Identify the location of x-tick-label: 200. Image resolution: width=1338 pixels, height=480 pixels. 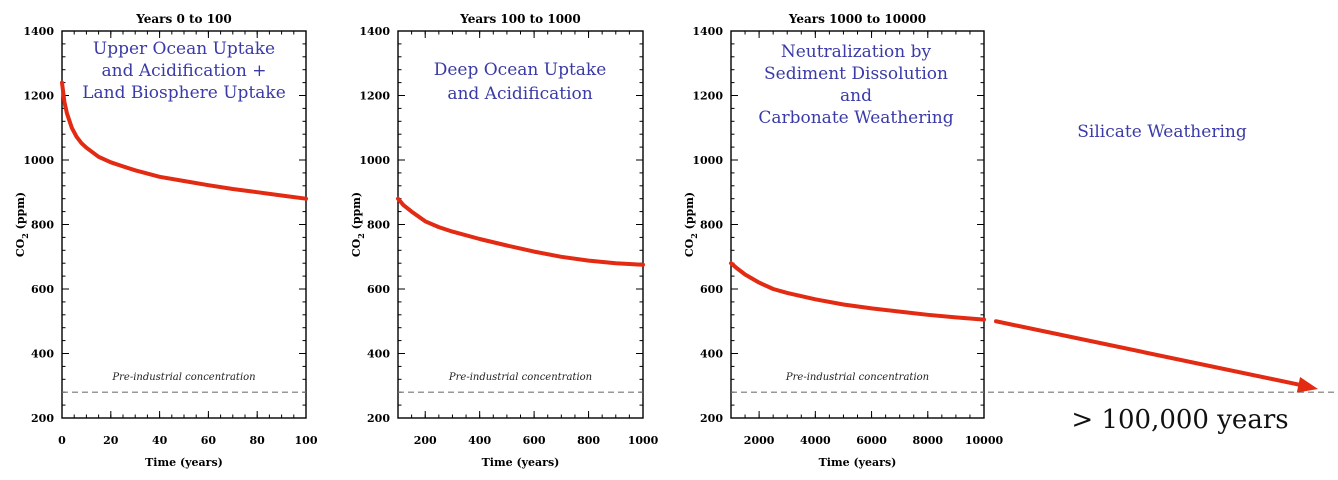
(425, 440).